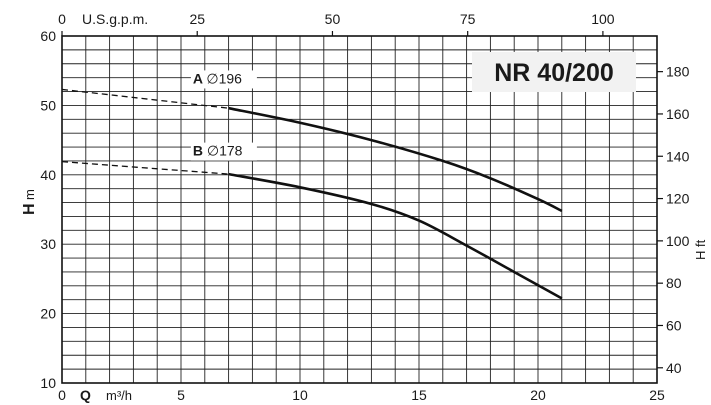 This screenshot has height=405, width=711. Describe the element at coordinates (48, 175) in the screenshot. I see `y-tick-label: 40` at that location.